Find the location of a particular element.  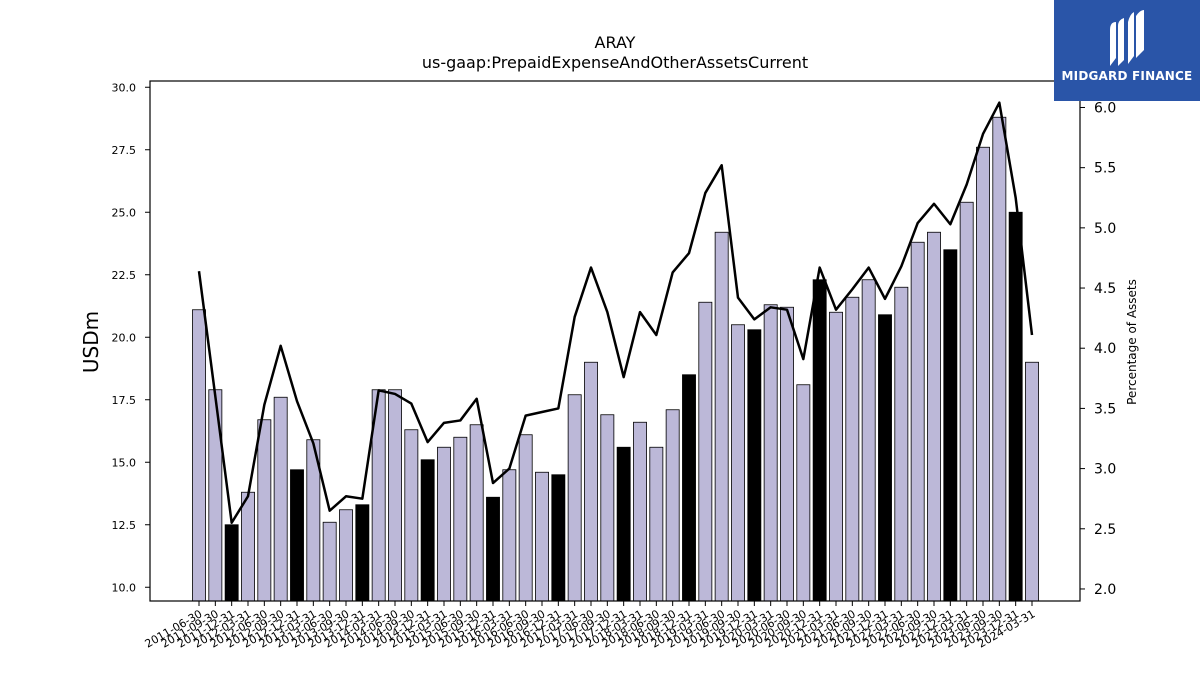

y2-tick-label: 5.0 is located at coordinates (1105, 229).